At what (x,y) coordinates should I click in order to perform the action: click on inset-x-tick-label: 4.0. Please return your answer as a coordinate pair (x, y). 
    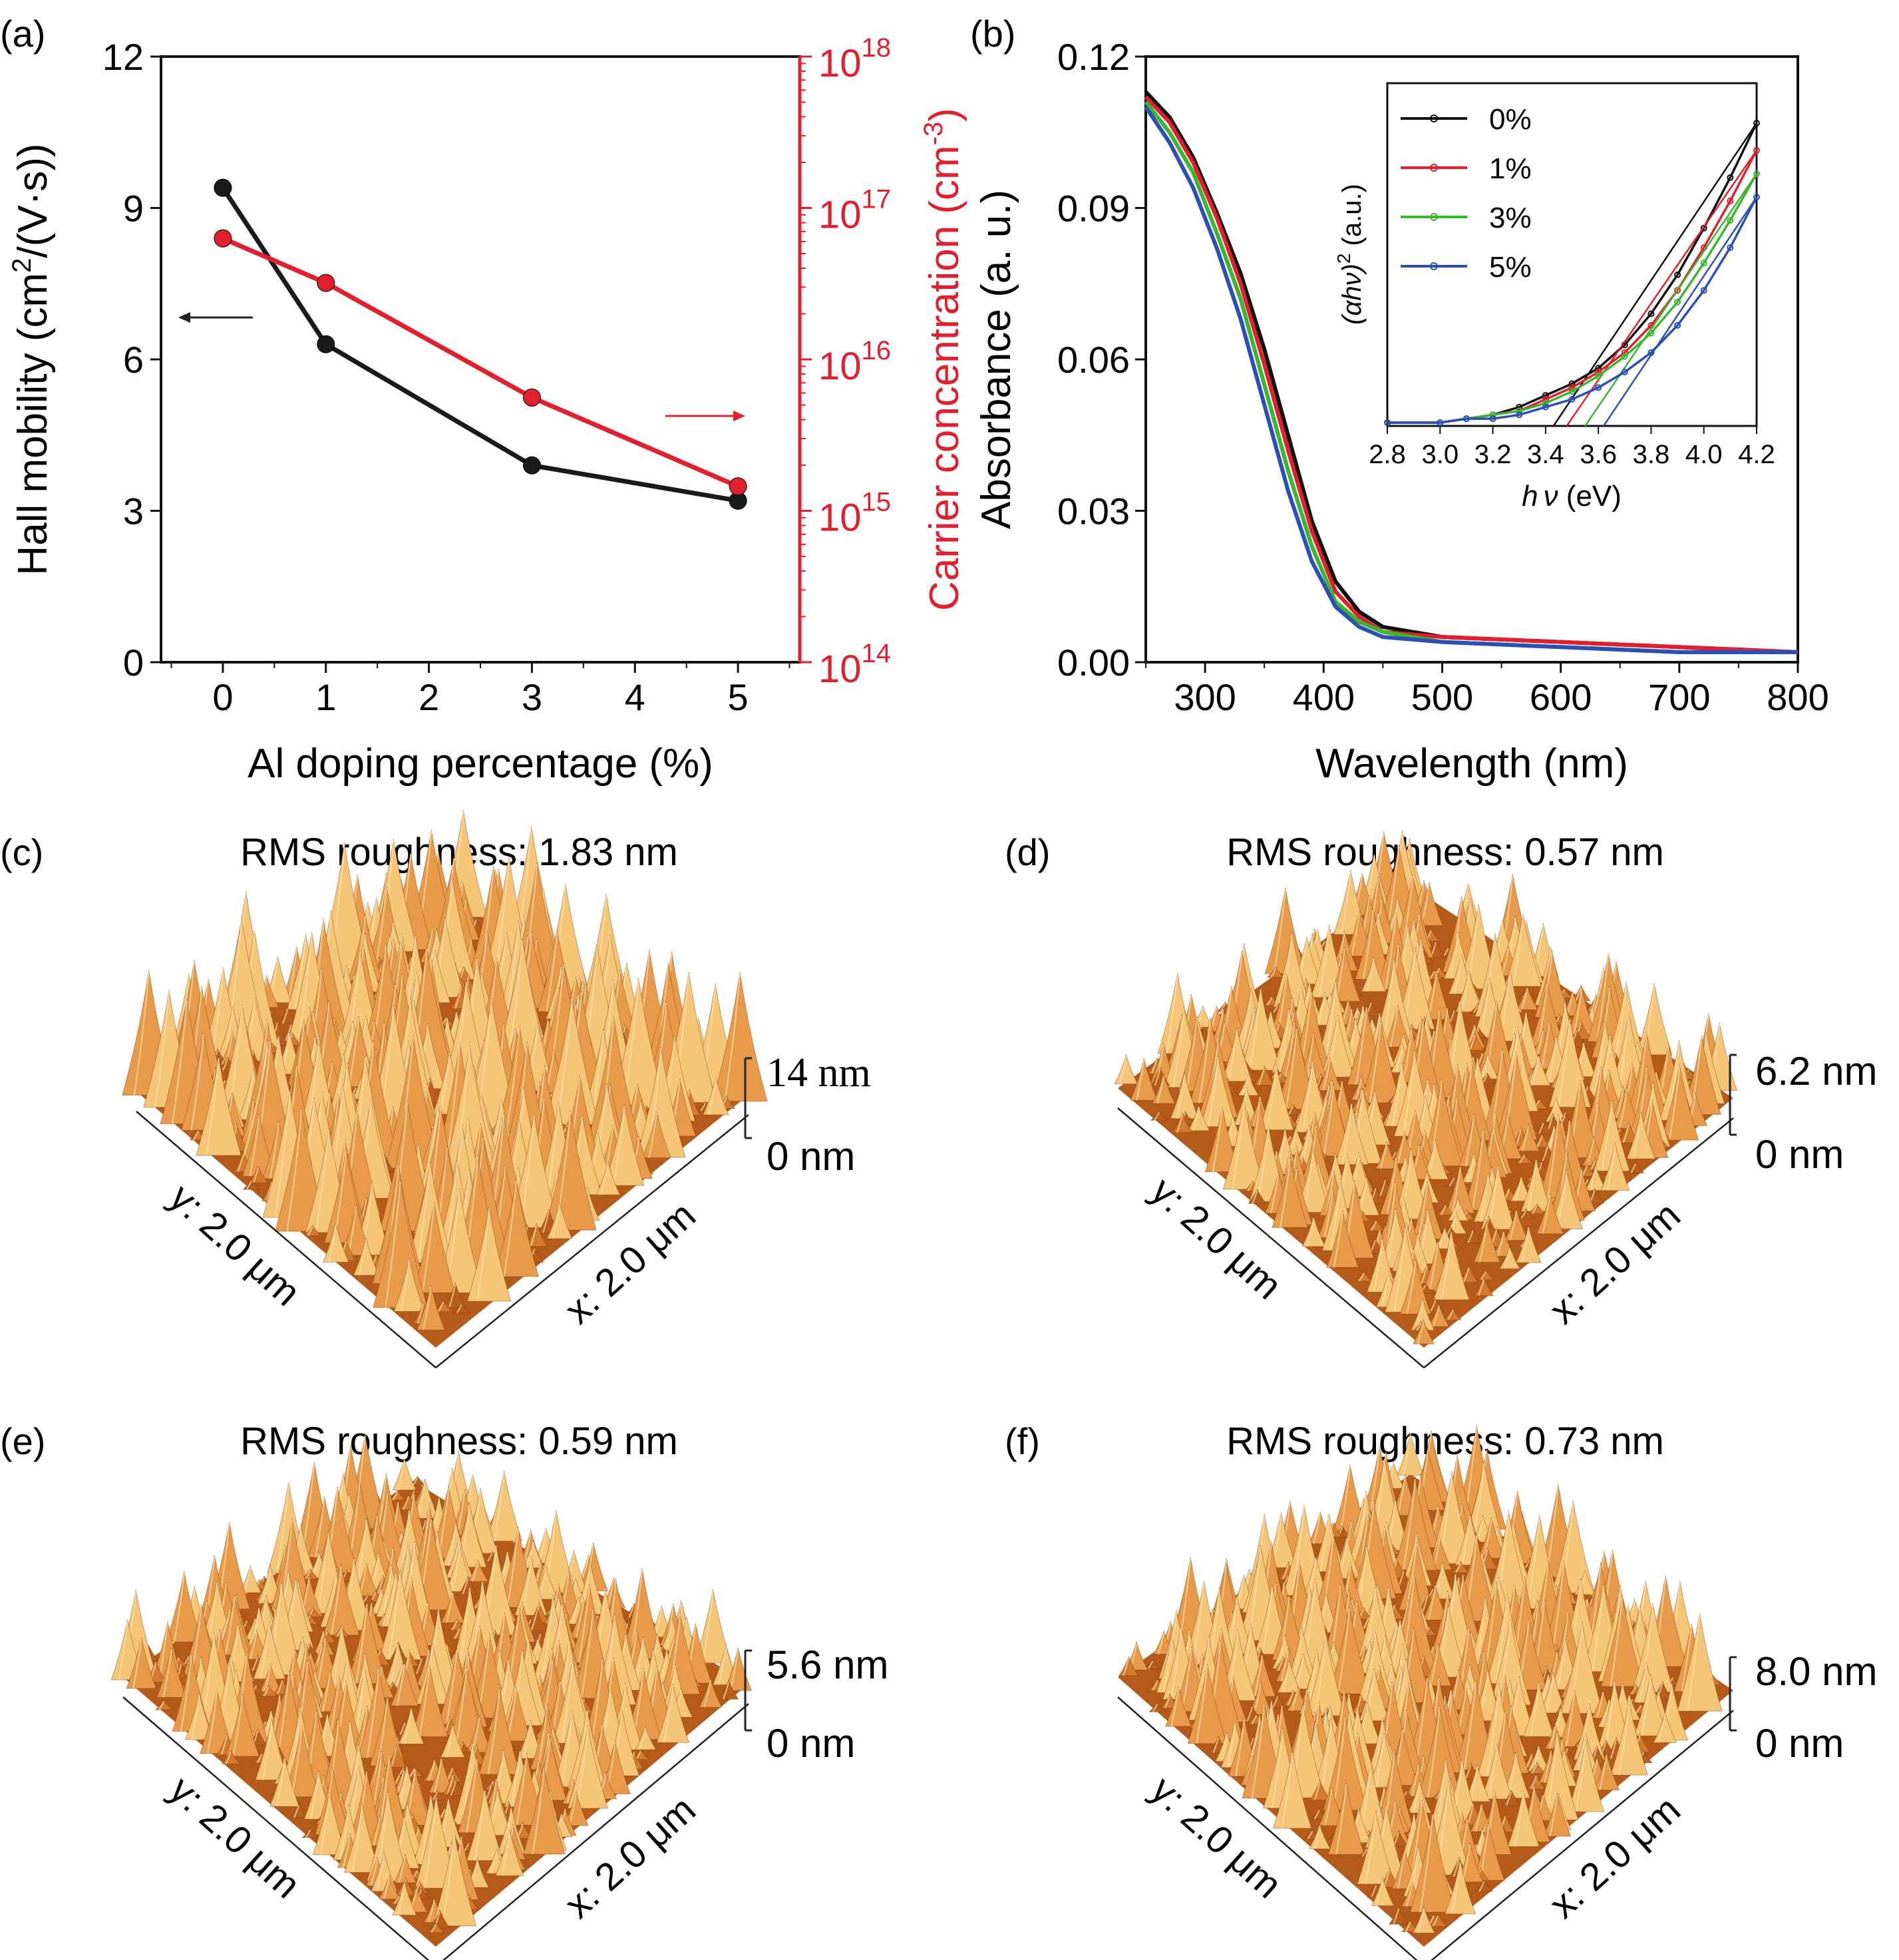
    Looking at the image, I should click on (1704, 454).